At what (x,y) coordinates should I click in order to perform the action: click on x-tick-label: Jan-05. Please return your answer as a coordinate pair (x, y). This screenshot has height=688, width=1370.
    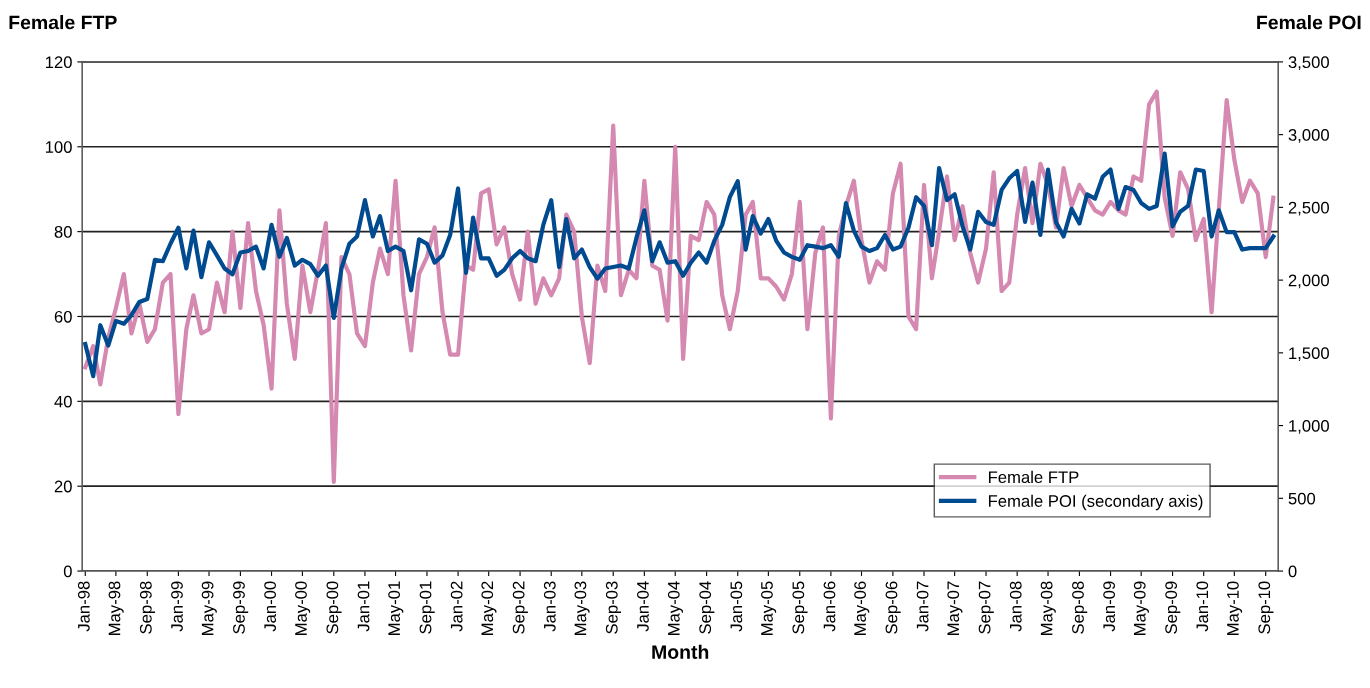
    Looking at the image, I should click on (736, 606).